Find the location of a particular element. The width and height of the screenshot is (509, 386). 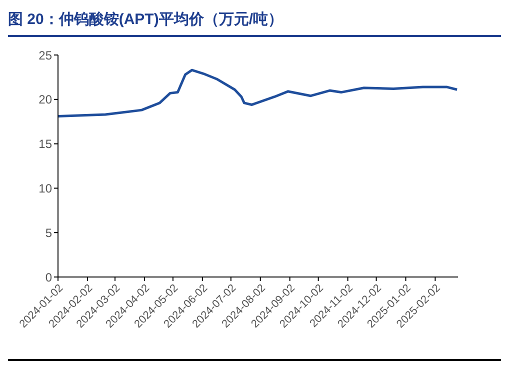

y-tick-label: 5 is located at coordinates (48, 233).